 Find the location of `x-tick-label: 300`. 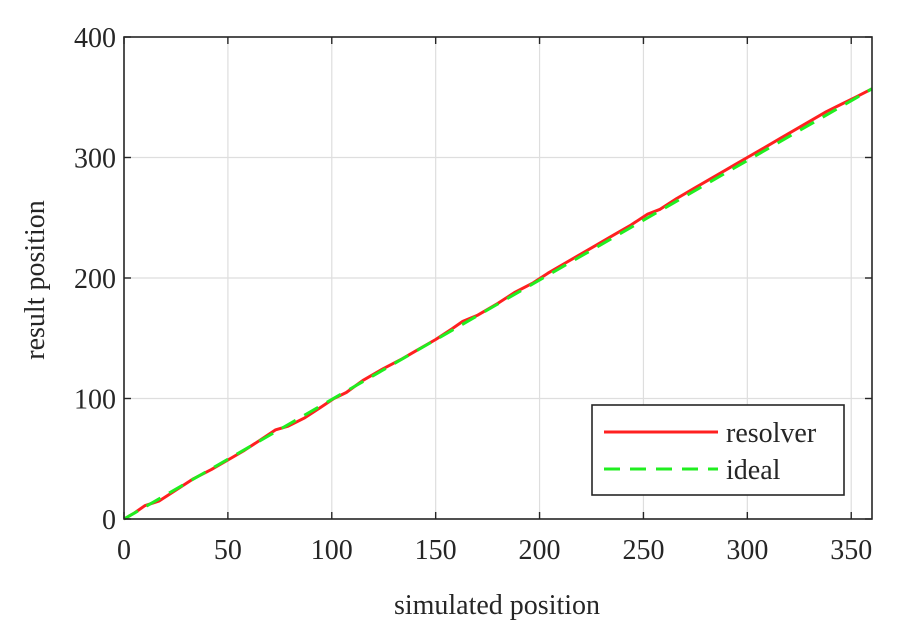

x-tick-label: 300 is located at coordinates (747, 550).